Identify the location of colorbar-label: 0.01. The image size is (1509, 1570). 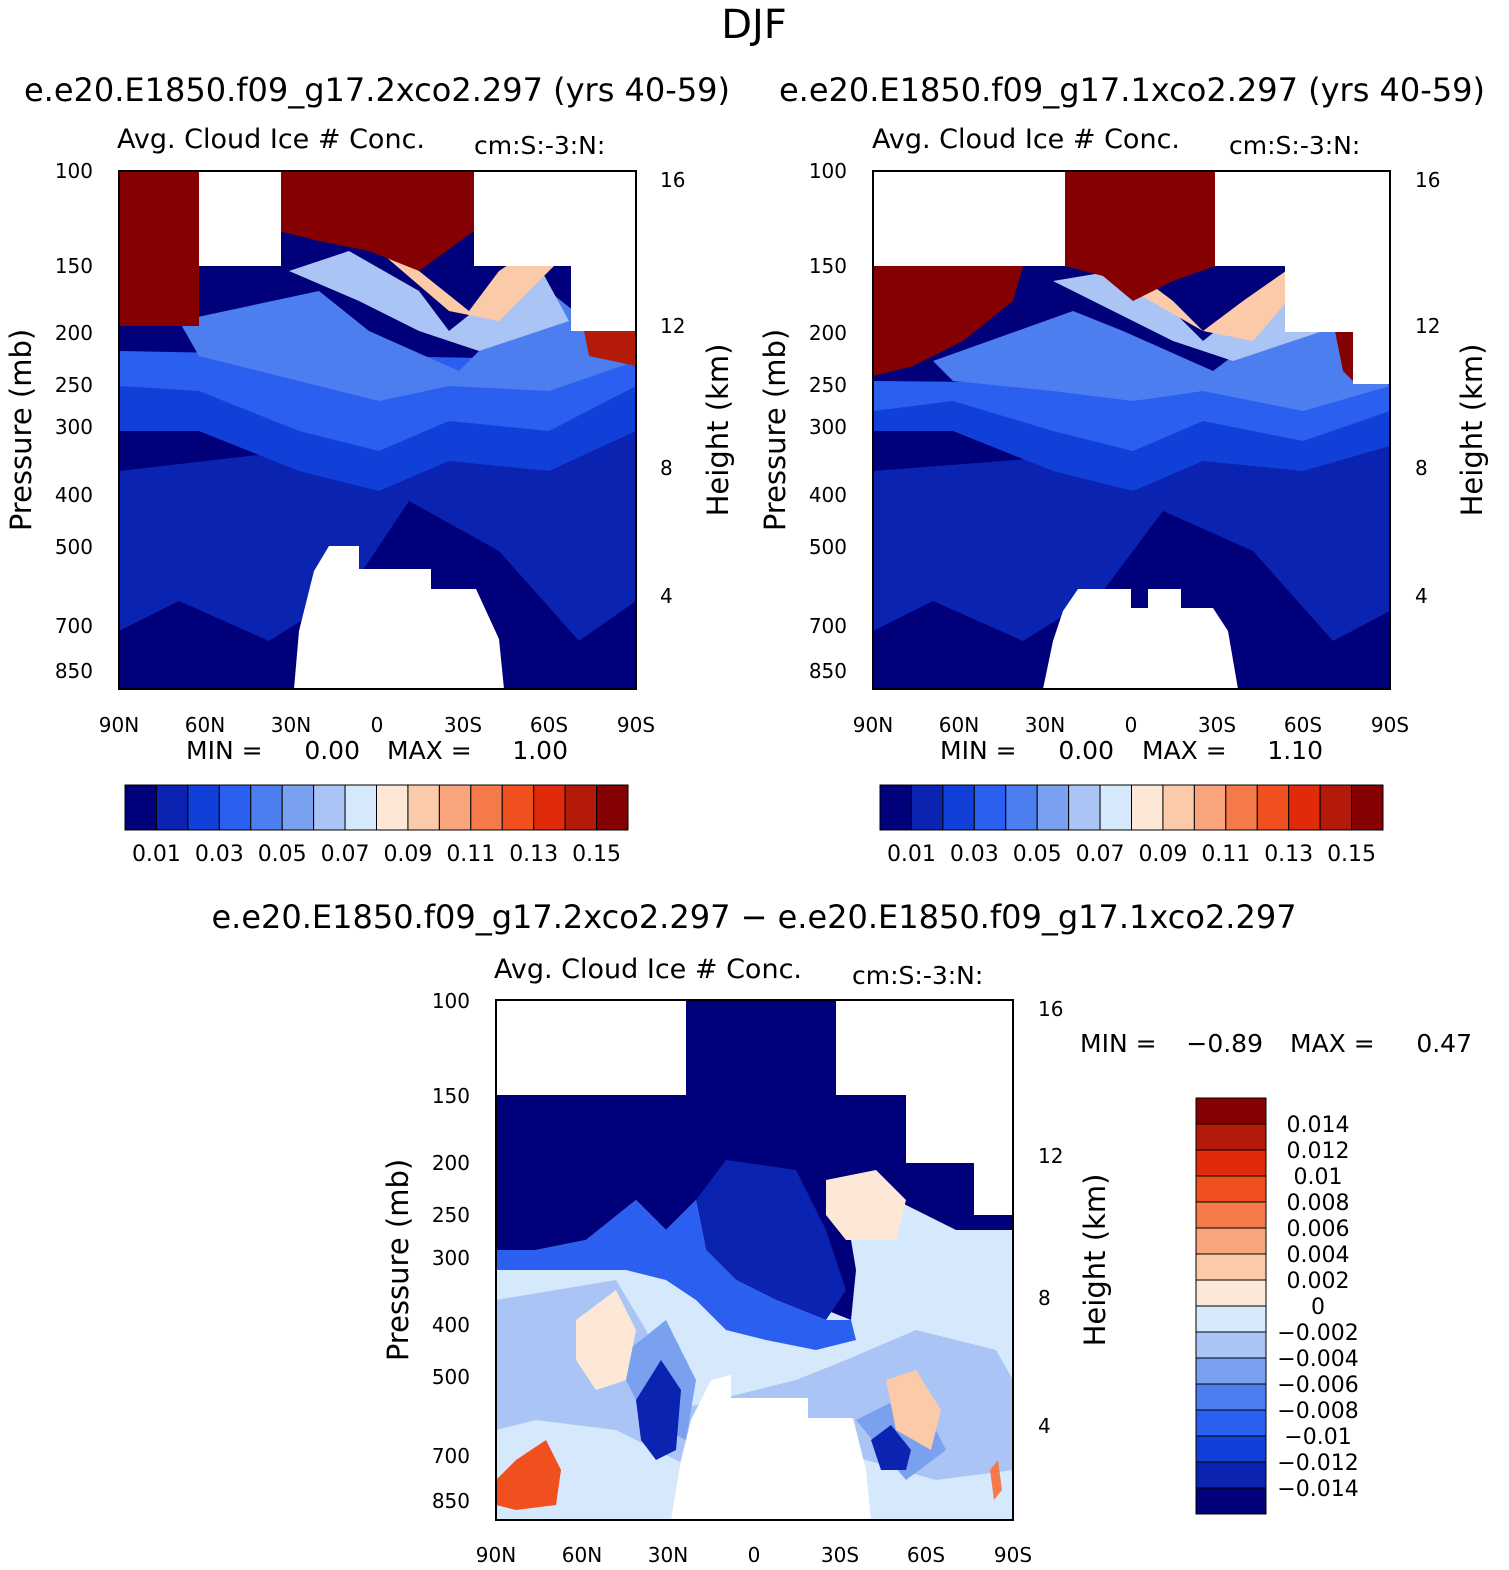
(156, 854).